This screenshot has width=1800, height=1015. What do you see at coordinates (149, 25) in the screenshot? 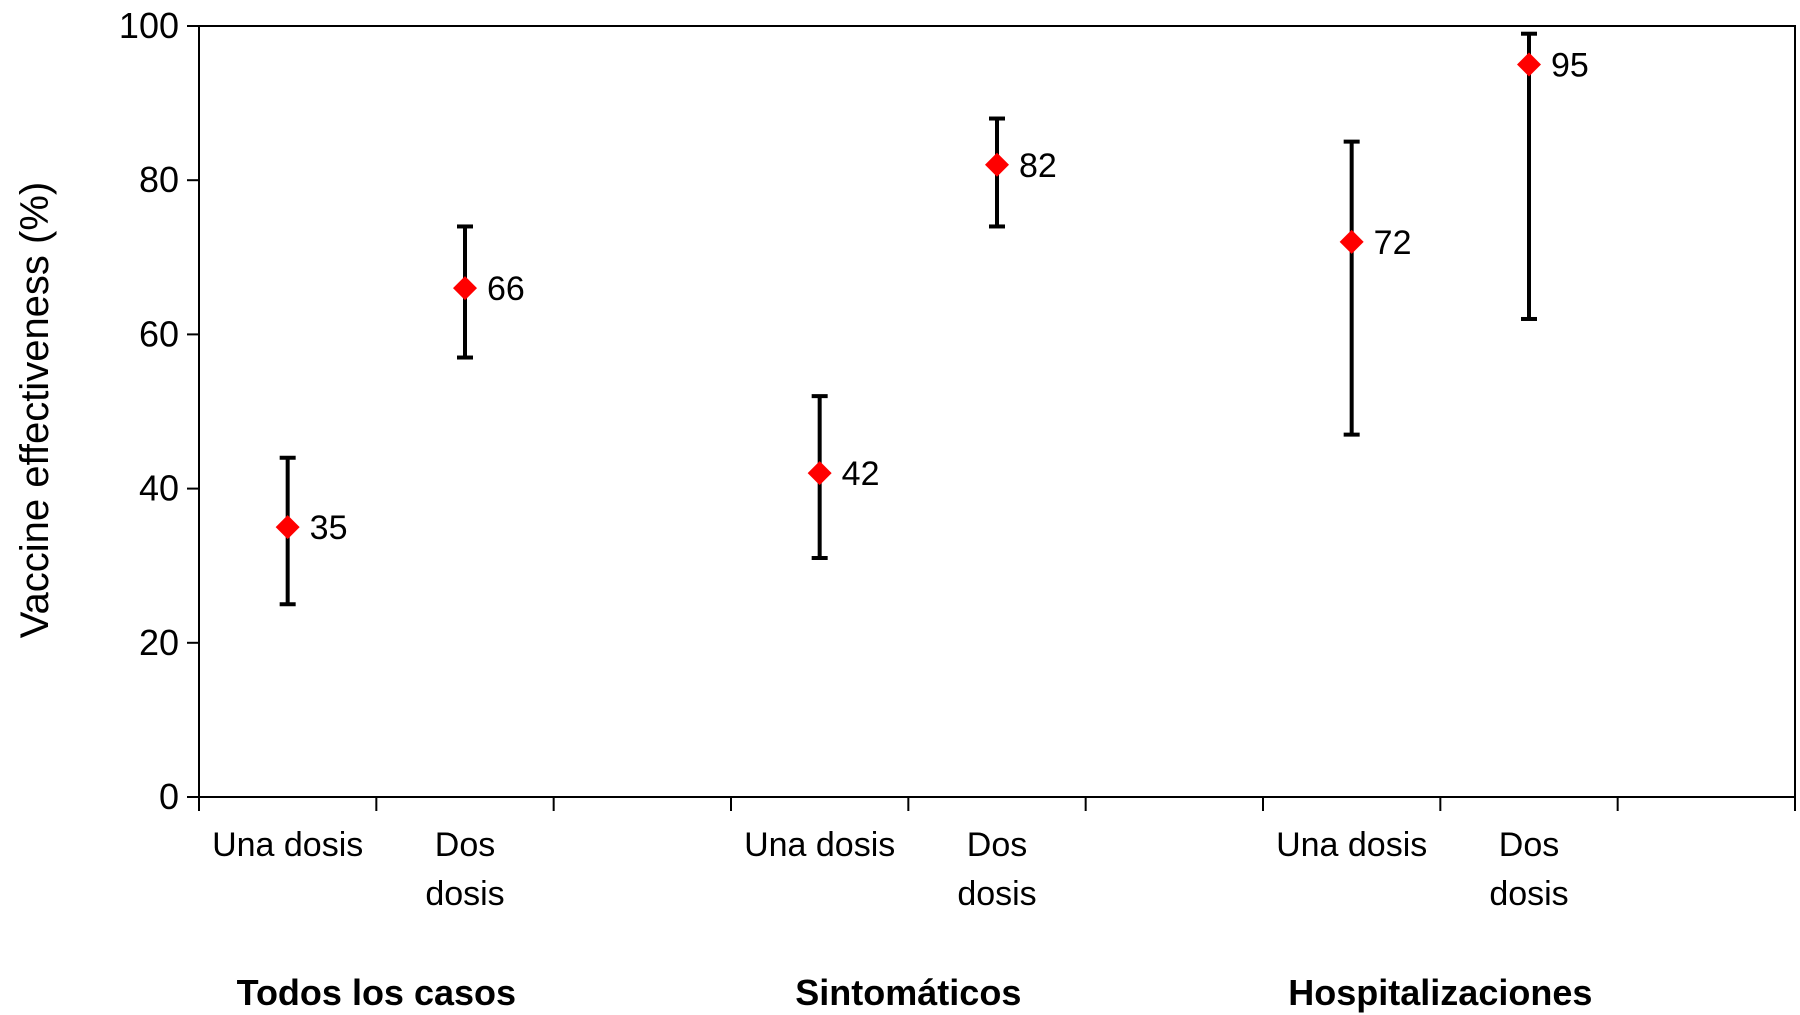
I see `y-tick-label: 100` at bounding box center [149, 25].